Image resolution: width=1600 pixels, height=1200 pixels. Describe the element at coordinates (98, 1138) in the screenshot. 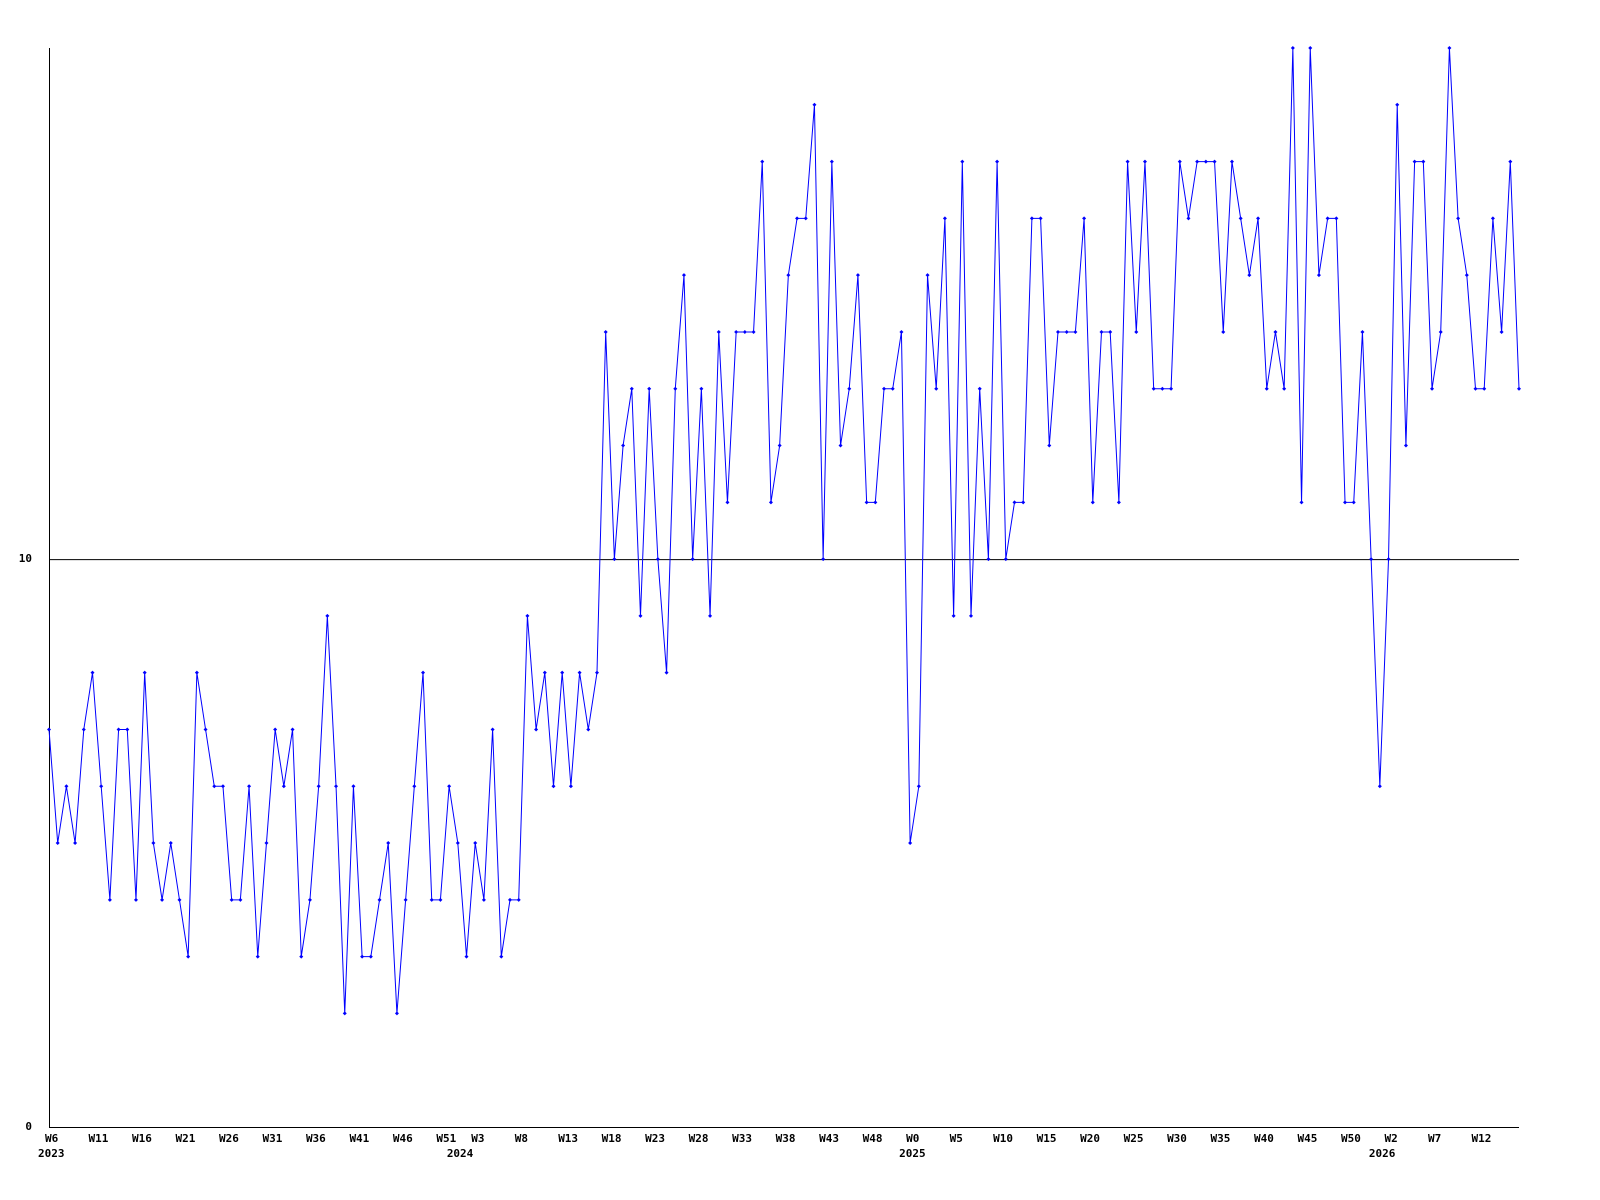

I see `x-tick-label: W11` at that location.